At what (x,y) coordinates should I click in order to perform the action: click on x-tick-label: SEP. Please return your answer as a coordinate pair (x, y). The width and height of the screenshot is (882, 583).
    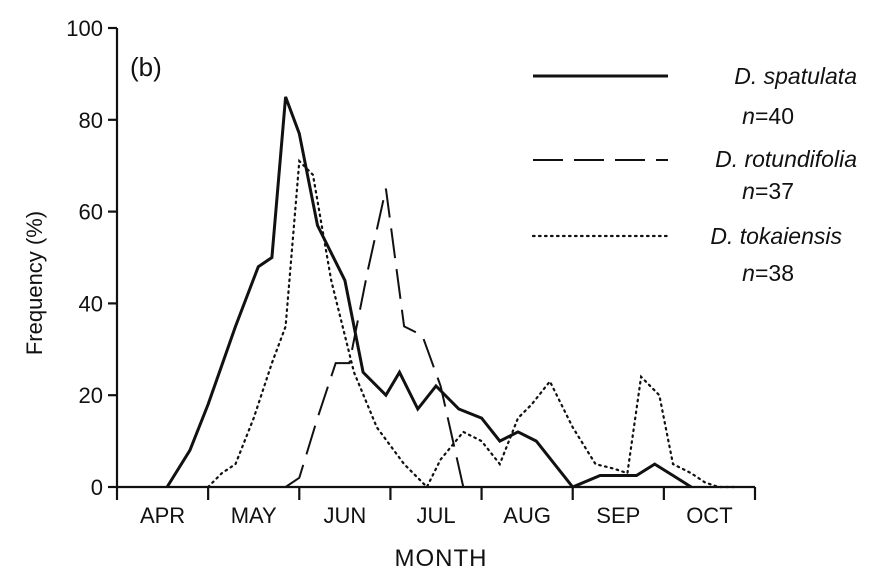
    Looking at the image, I should click on (618, 515).